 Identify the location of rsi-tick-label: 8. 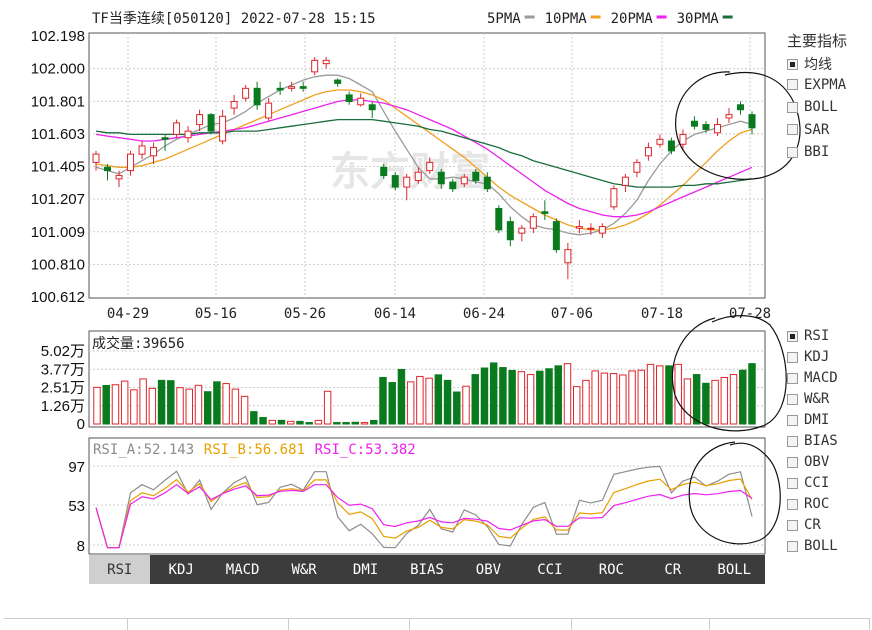
(81, 546).